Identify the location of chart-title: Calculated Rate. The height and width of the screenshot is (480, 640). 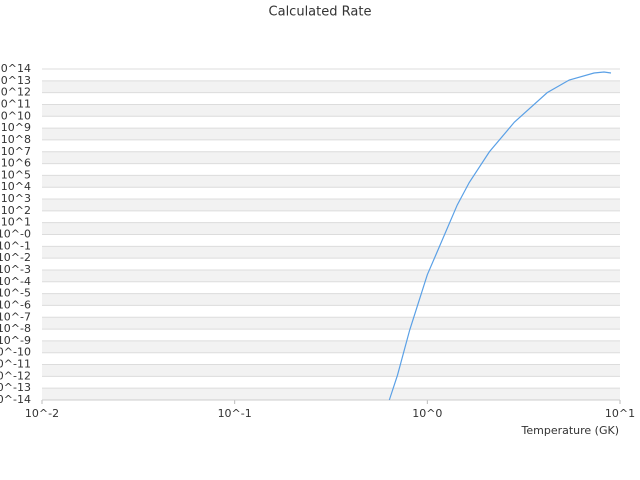
(320, 12).